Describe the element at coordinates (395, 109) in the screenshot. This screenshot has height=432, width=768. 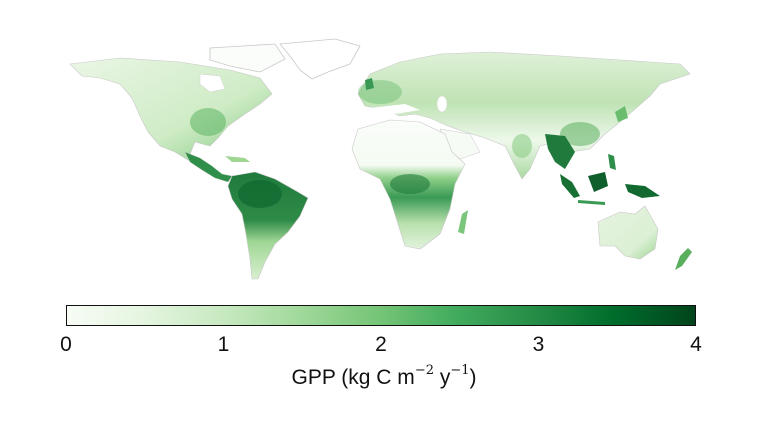
I see `mediterranean-sea` at that location.